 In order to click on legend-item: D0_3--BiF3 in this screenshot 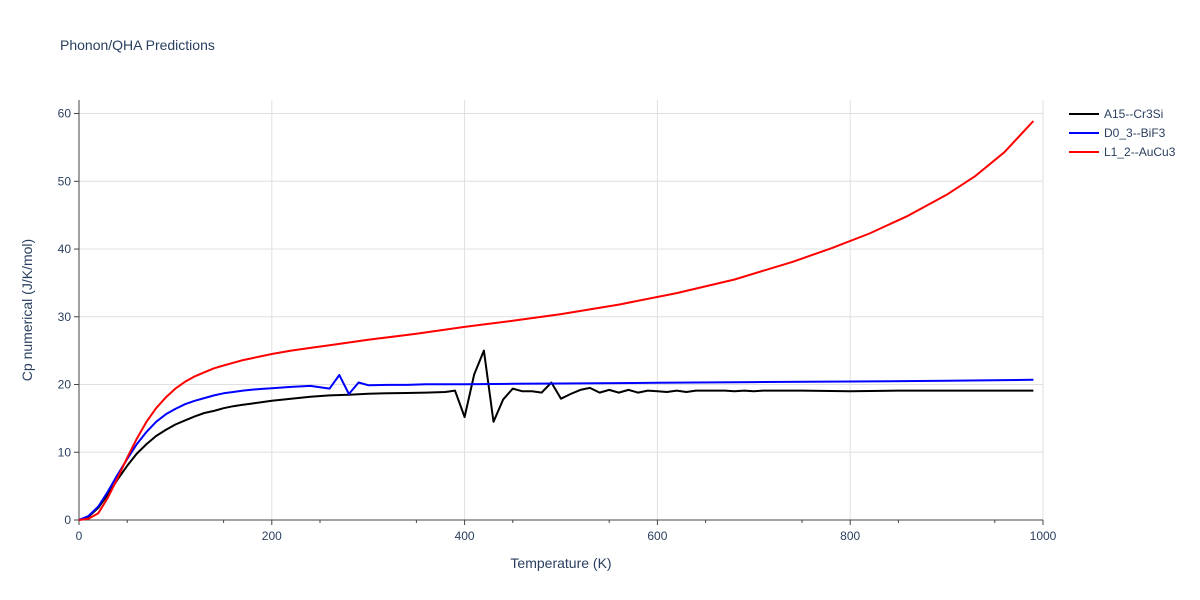, I will do `click(1117, 133)`.